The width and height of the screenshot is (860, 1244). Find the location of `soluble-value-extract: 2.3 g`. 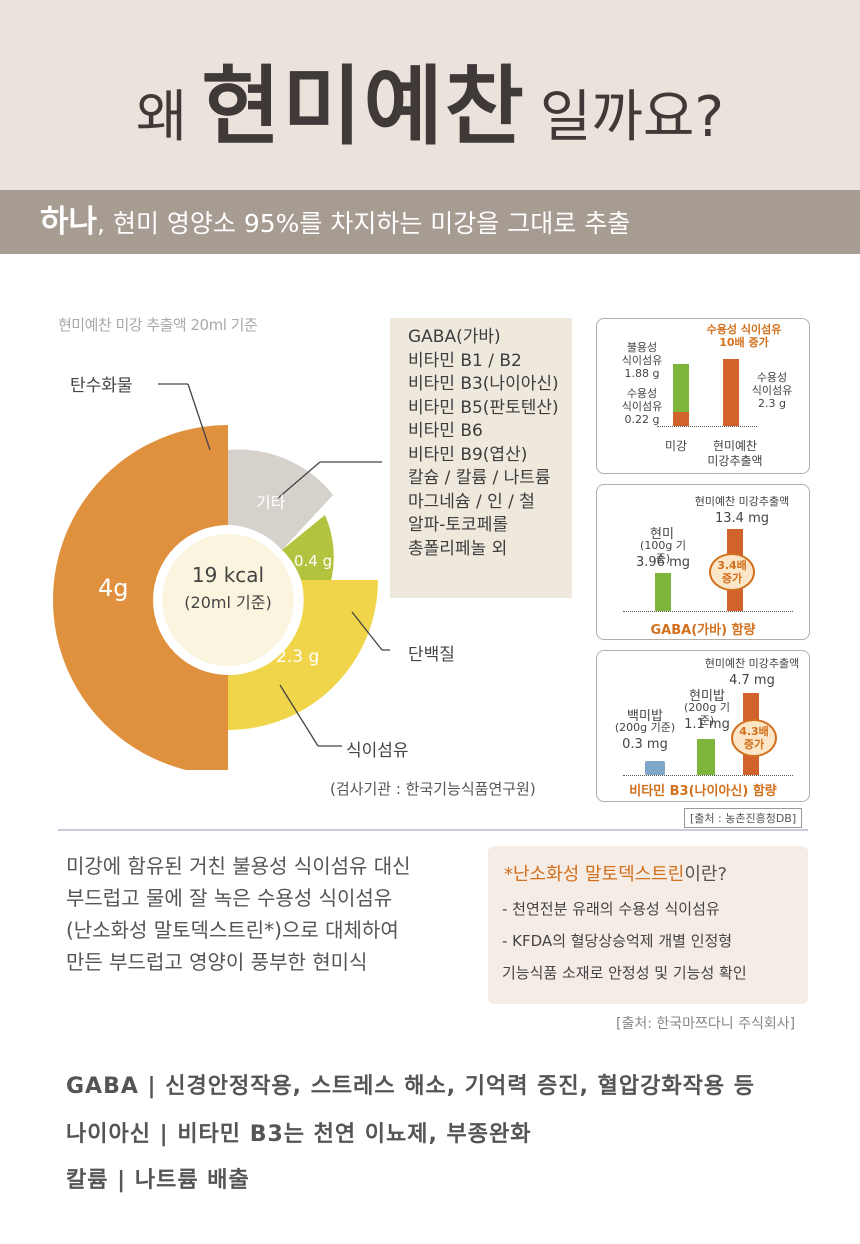

soluble-value-extract: 2.3 g is located at coordinates (772, 403).